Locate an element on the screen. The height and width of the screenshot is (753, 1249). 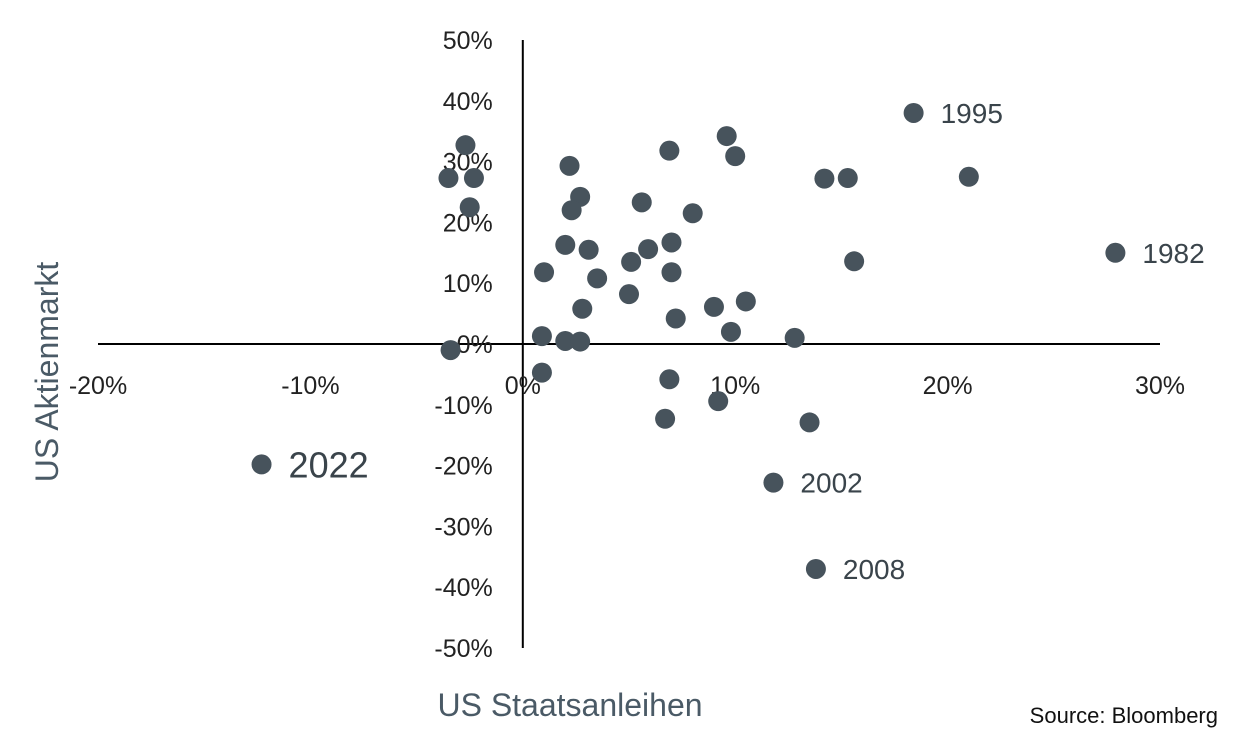
y-tick-label: -50% is located at coordinates (463, 649).